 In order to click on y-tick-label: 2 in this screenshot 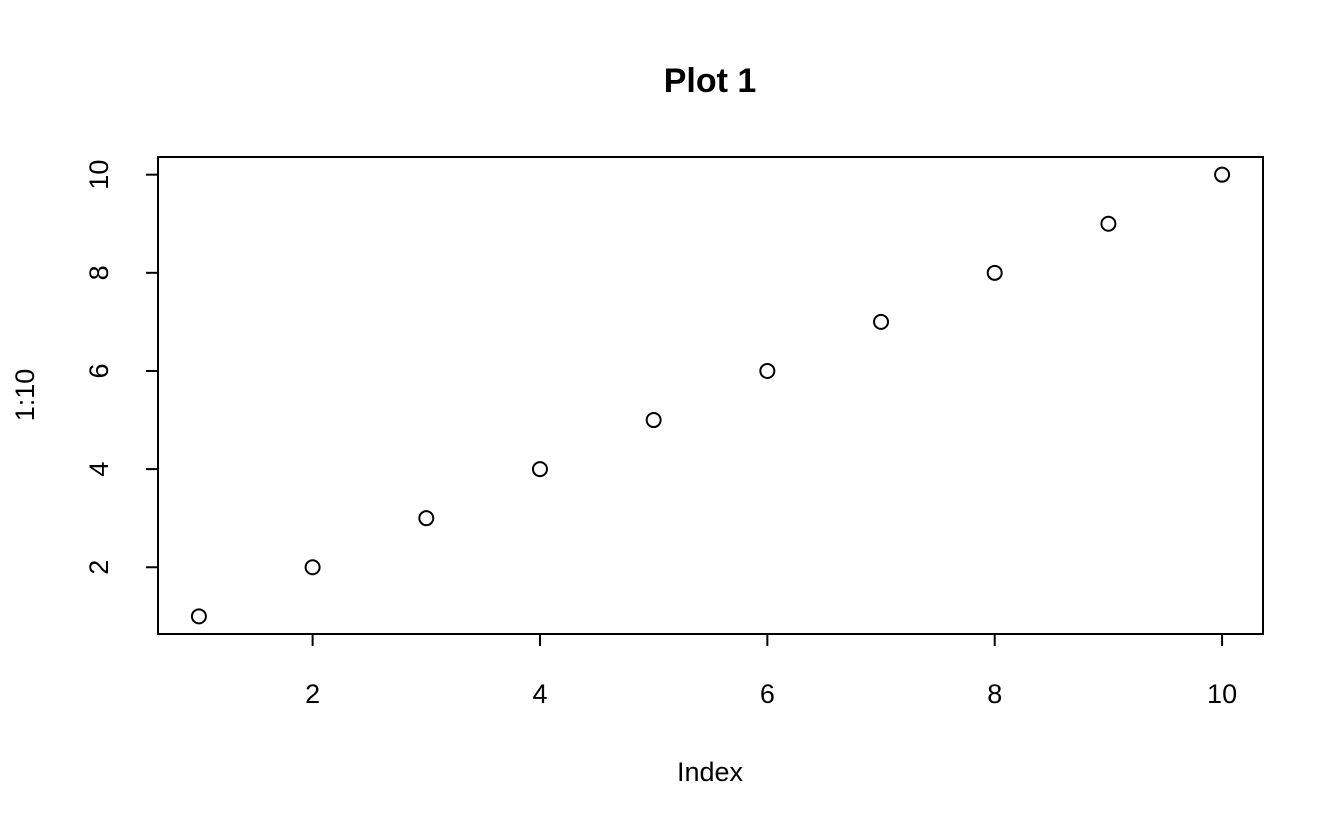, I will do `click(99, 567)`.